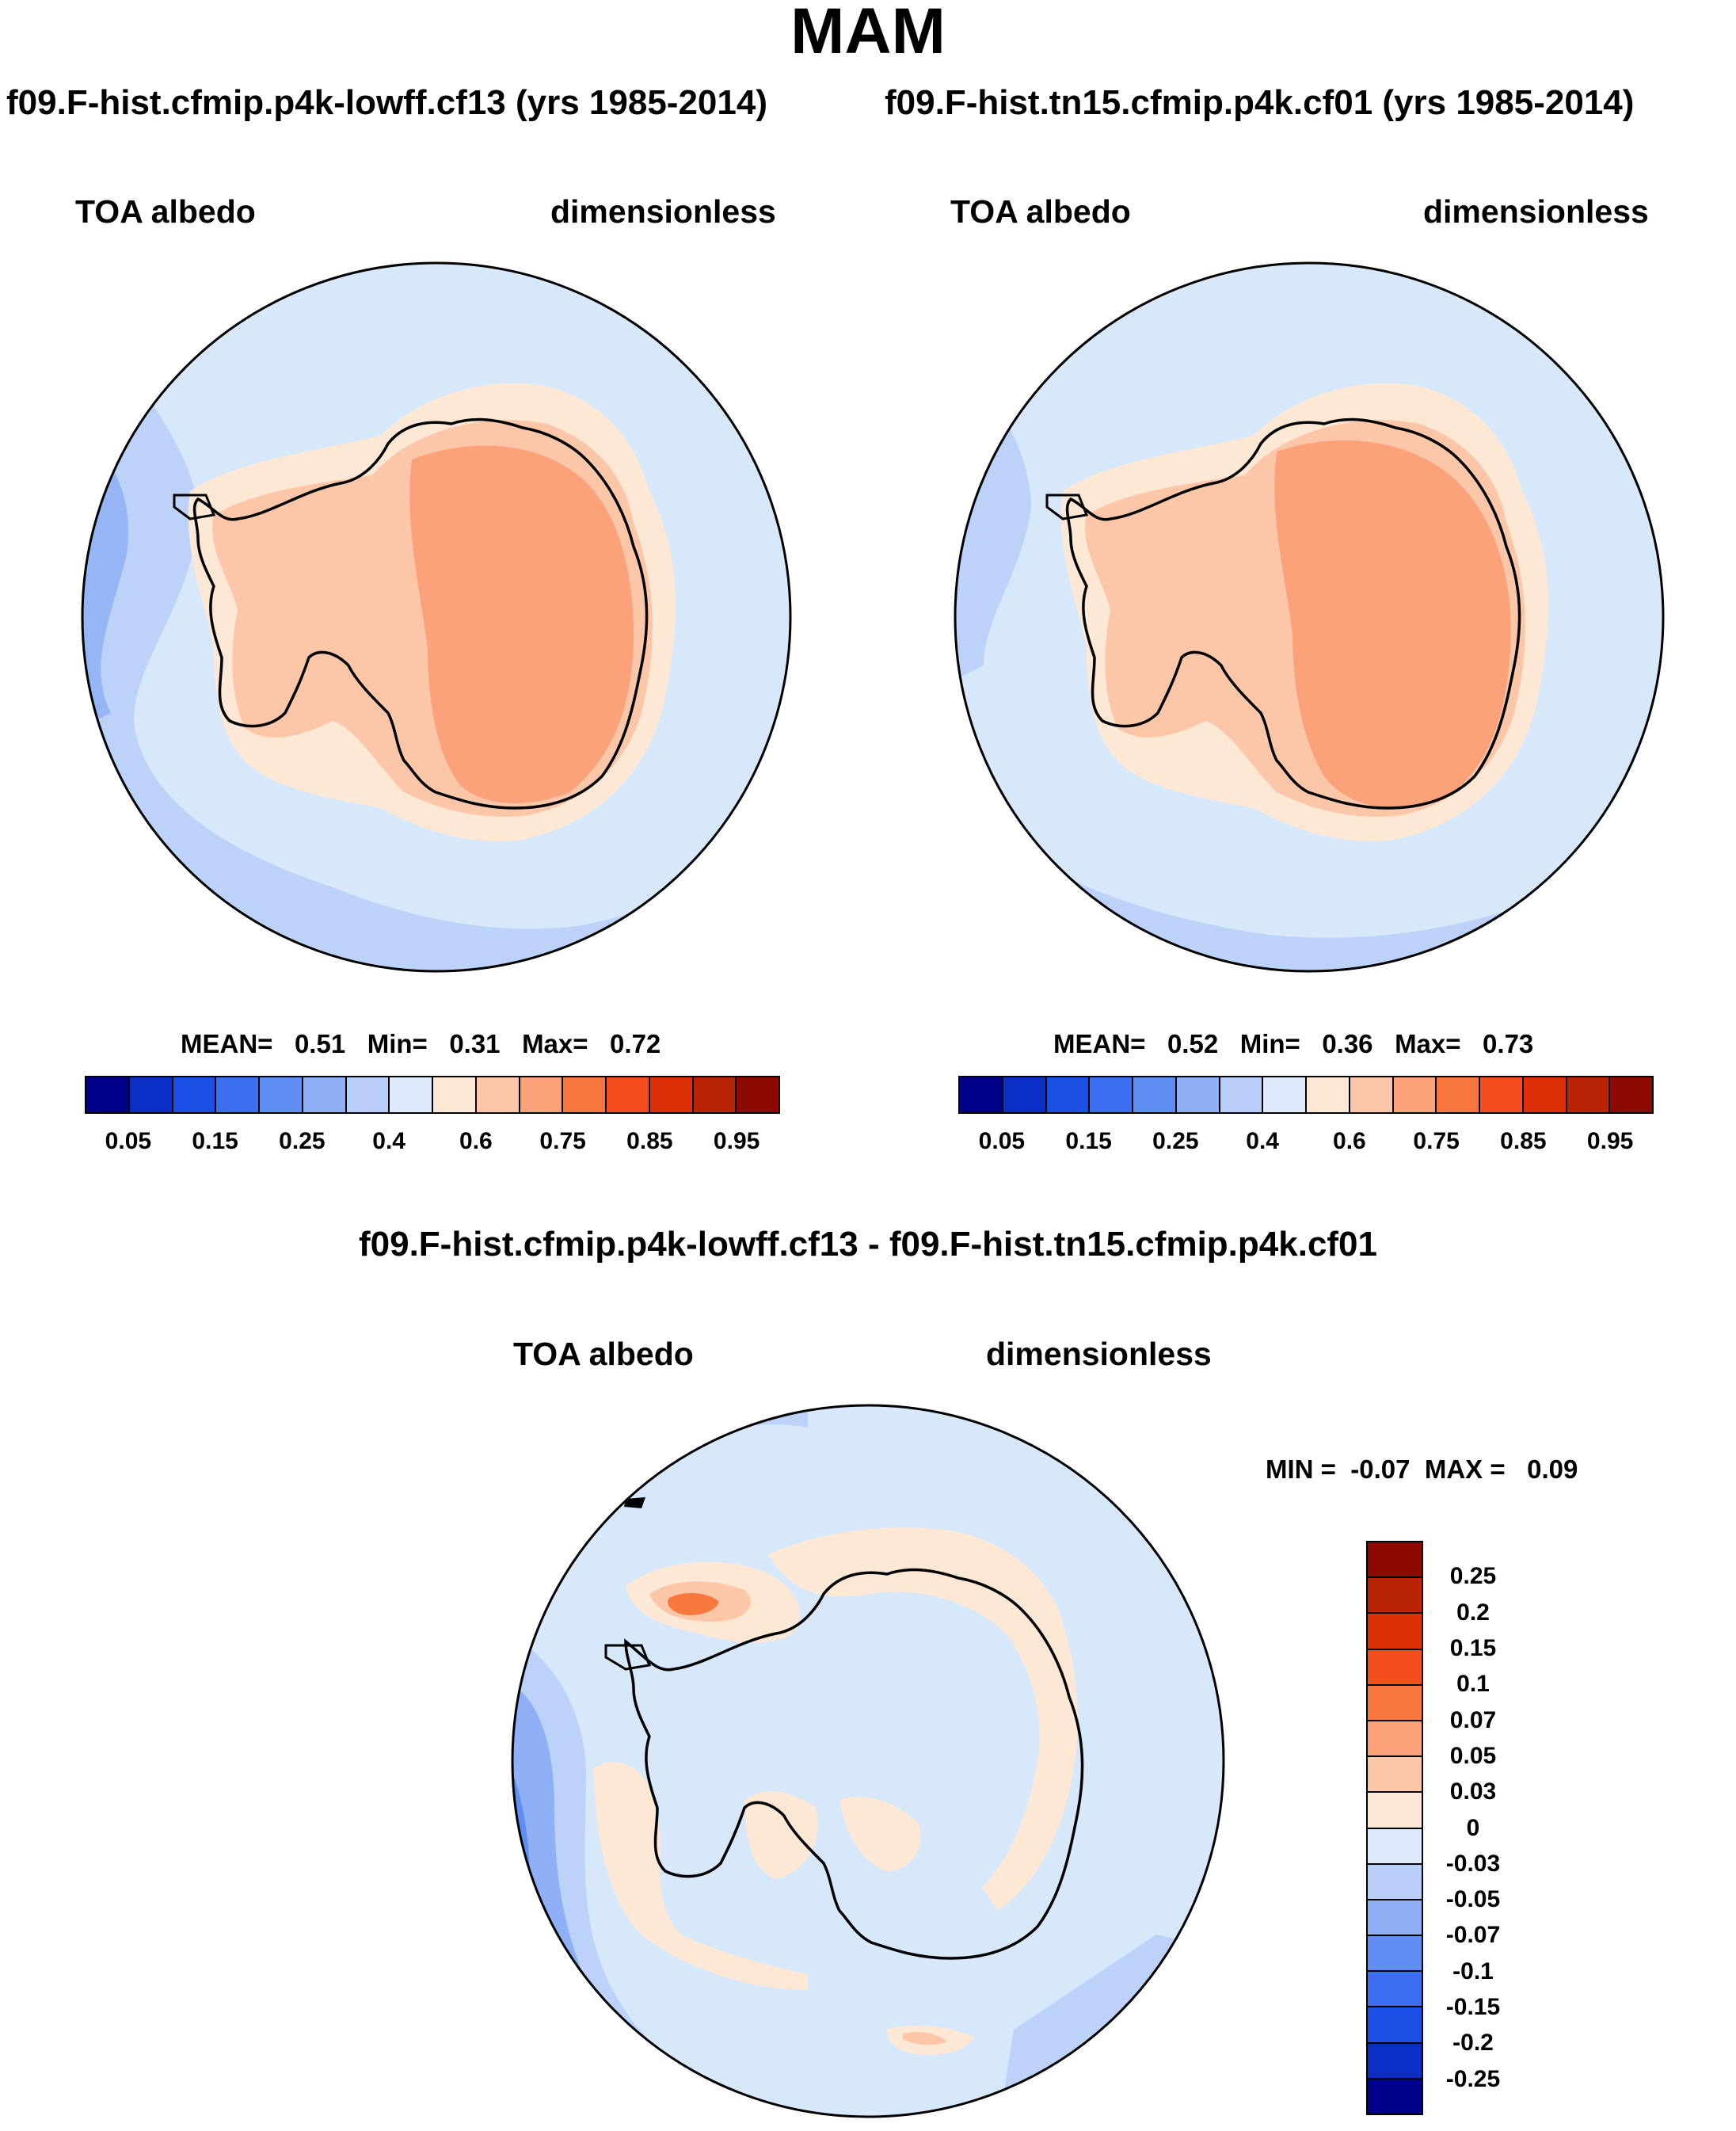 Image resolution: width=1736 pixels, height=2131 pixels. Describe the element at coordinates (603, 1354) in the screenshot. I see `bottom-variable-label: TOA albedo` at that location.